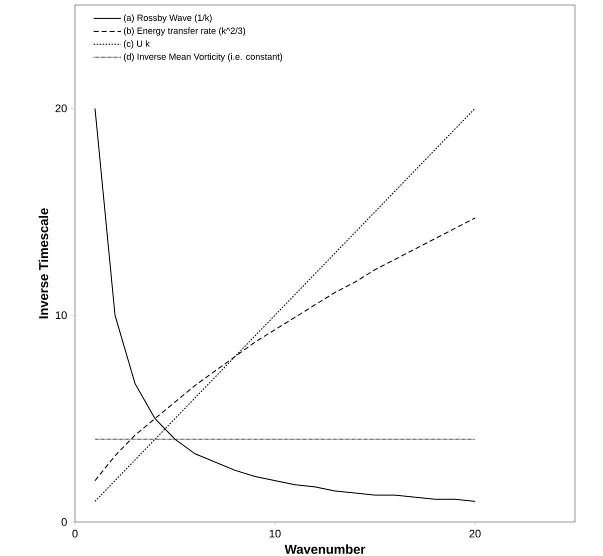 The image size is (603, 556). Describe the element at coordinates (64, 522) in the screenshot. I see `y-tick-label: 0` at that location.